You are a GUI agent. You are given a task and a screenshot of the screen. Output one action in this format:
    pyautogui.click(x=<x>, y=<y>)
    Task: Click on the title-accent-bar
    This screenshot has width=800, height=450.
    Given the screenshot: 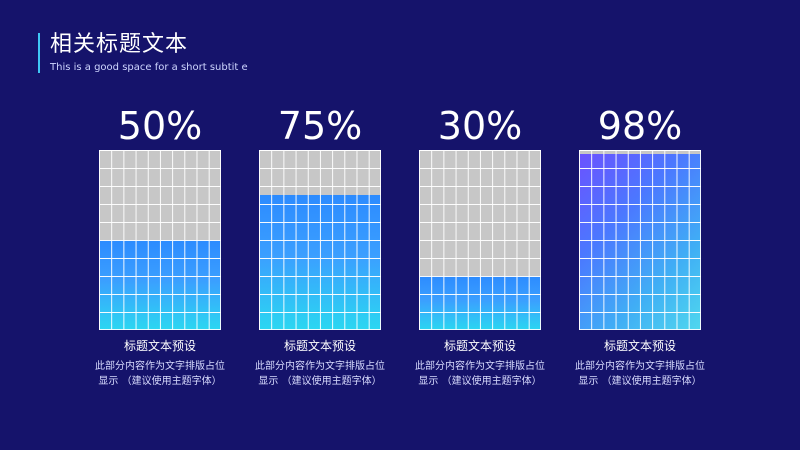 What is the action you would take?
    pyautogui.click(x=39, y=53)
    